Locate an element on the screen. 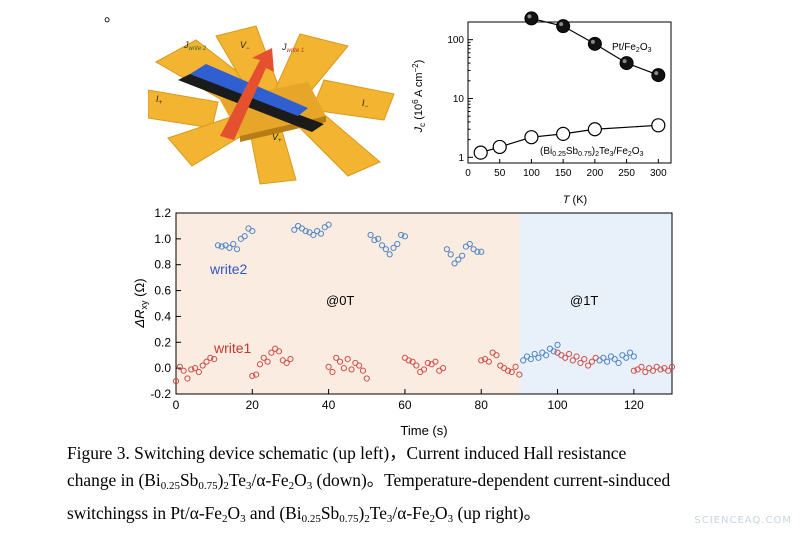  y-tick-label: -0.2 is located at coordinates (160, 394).